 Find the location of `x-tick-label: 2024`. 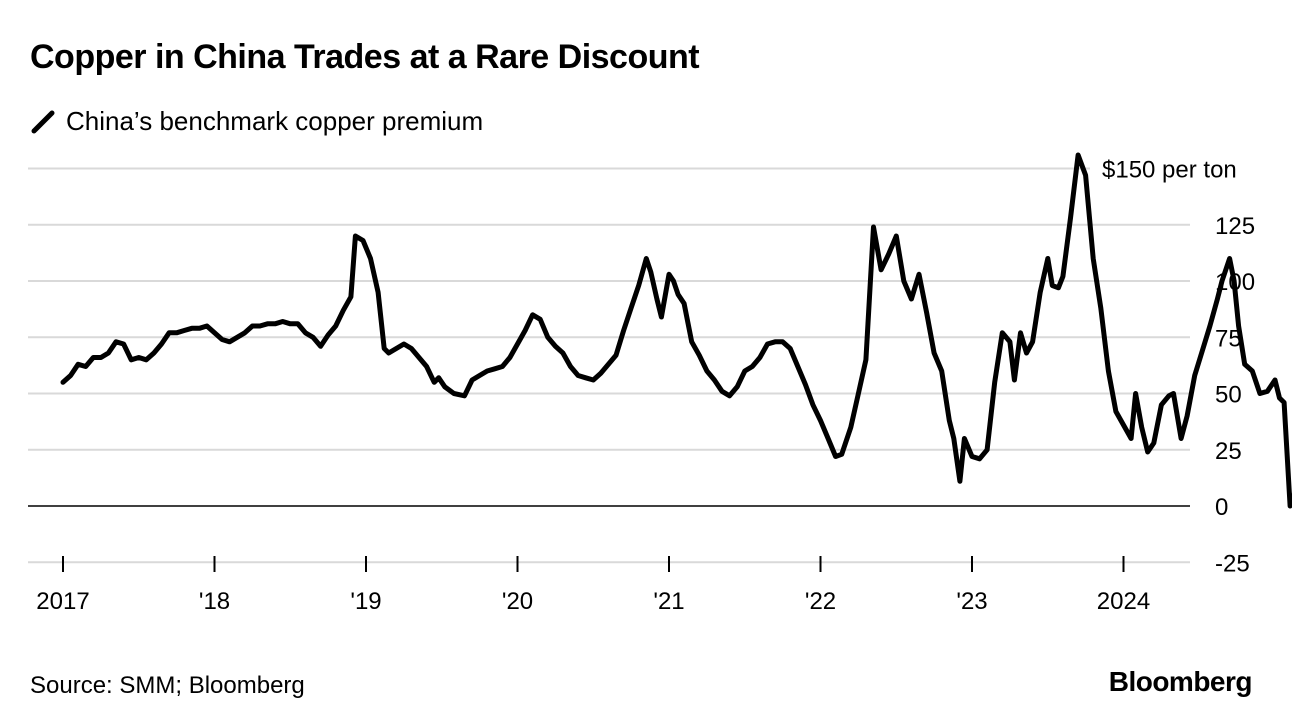

x-tick-label: 2024 is located at coordinates (1123, 601).